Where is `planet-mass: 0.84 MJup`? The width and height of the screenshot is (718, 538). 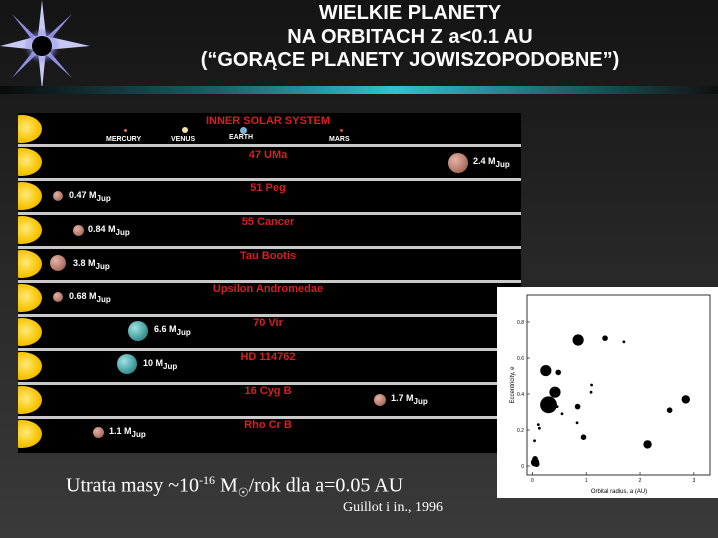
planet-mass: 0.84 MJup is located at coordinates (109, 230).